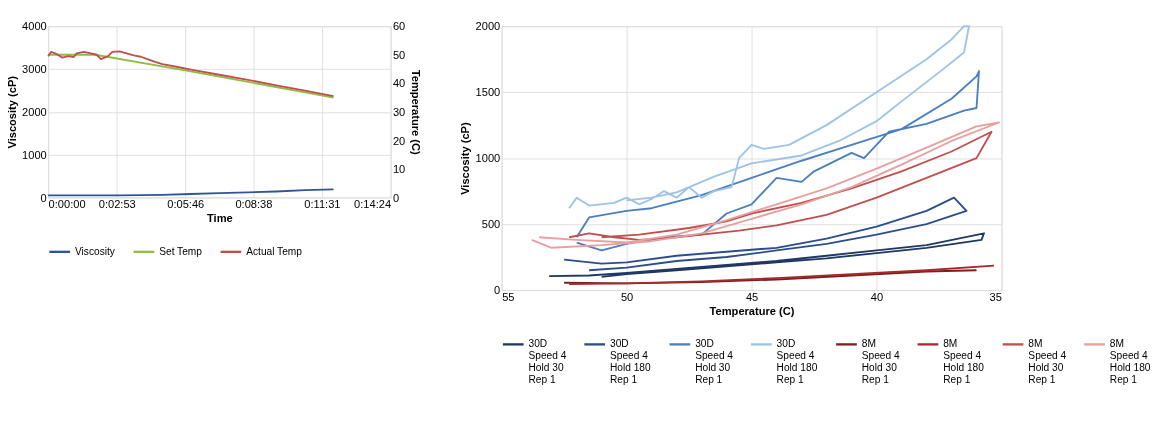  What do you see at coordinates (399, 111) in the screenshot?
I see `y2-tick-label: 30` at bounding box center [399, 111].